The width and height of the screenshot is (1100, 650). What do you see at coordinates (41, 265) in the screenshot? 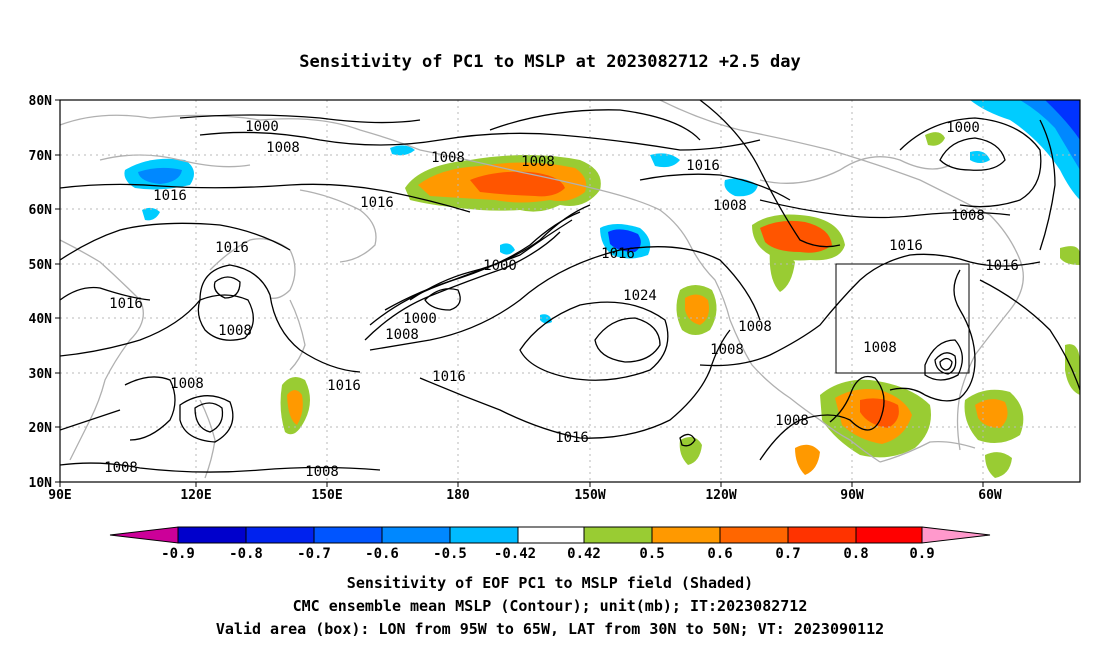
I see `lat-label: 50N` at bounding box center [41, 265].